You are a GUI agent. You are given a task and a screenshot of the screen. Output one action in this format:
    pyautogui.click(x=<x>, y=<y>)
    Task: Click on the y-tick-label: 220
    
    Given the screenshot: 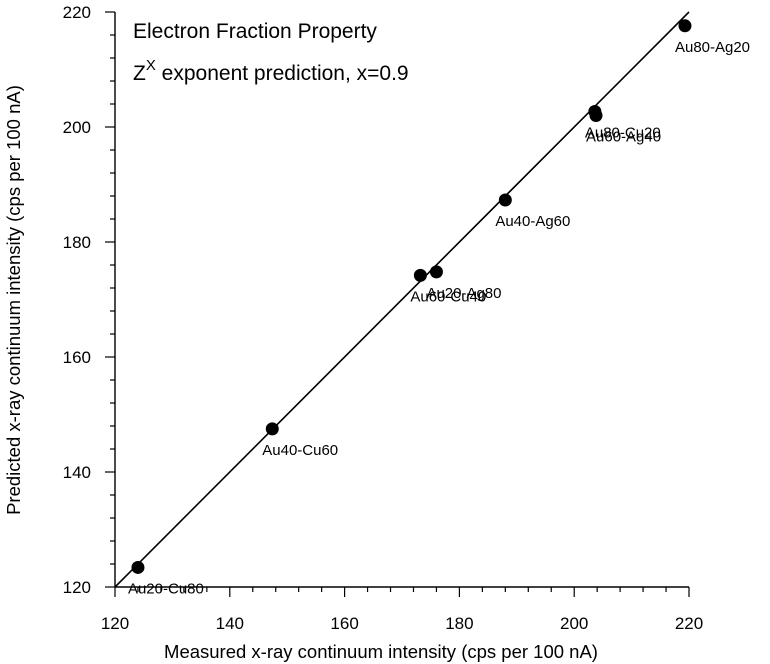 What is the action you would take?
    pyautogui.click(x=77, y=12)
    